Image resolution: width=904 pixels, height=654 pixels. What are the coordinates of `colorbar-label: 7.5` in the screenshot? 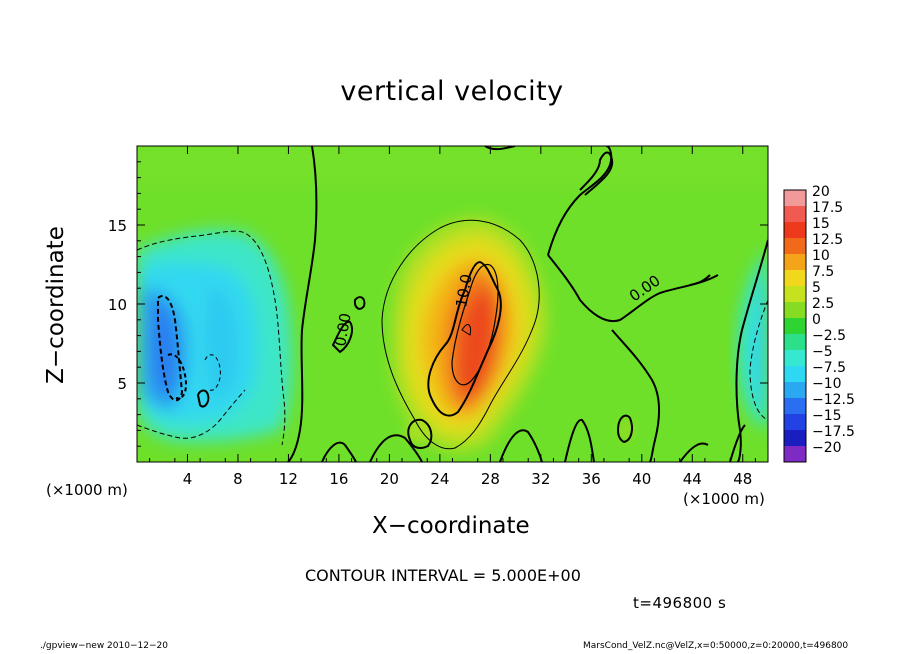 It's located at (823, 272).